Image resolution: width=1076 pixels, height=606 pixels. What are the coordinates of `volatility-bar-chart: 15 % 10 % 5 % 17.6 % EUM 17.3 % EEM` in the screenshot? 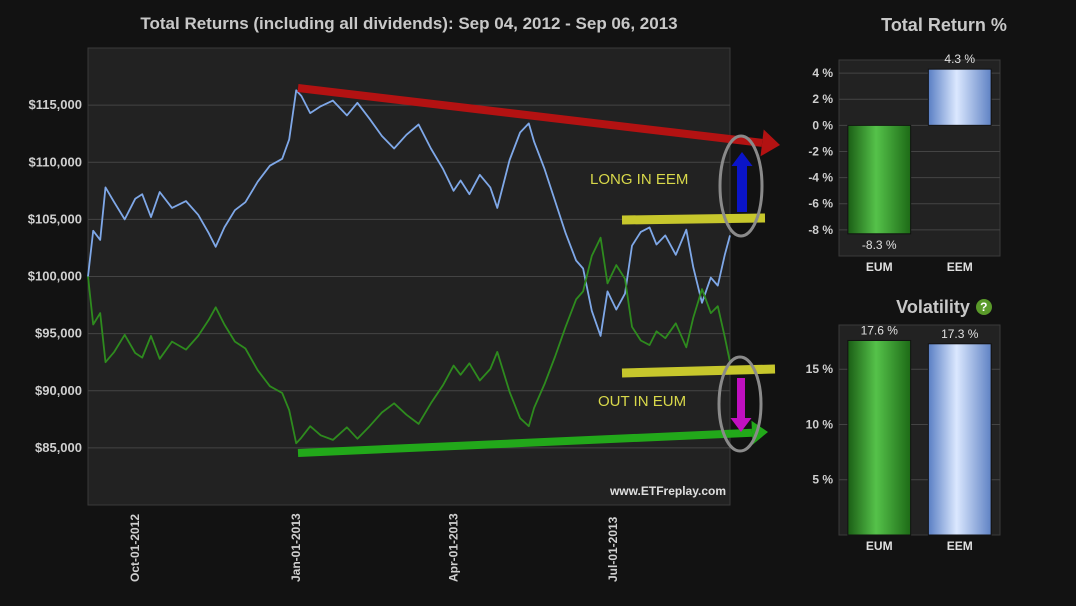 It's located at (903, 438).